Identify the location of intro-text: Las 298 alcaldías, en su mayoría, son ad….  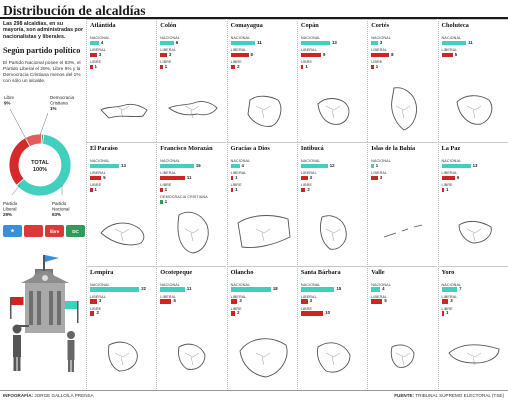
(43, 30).